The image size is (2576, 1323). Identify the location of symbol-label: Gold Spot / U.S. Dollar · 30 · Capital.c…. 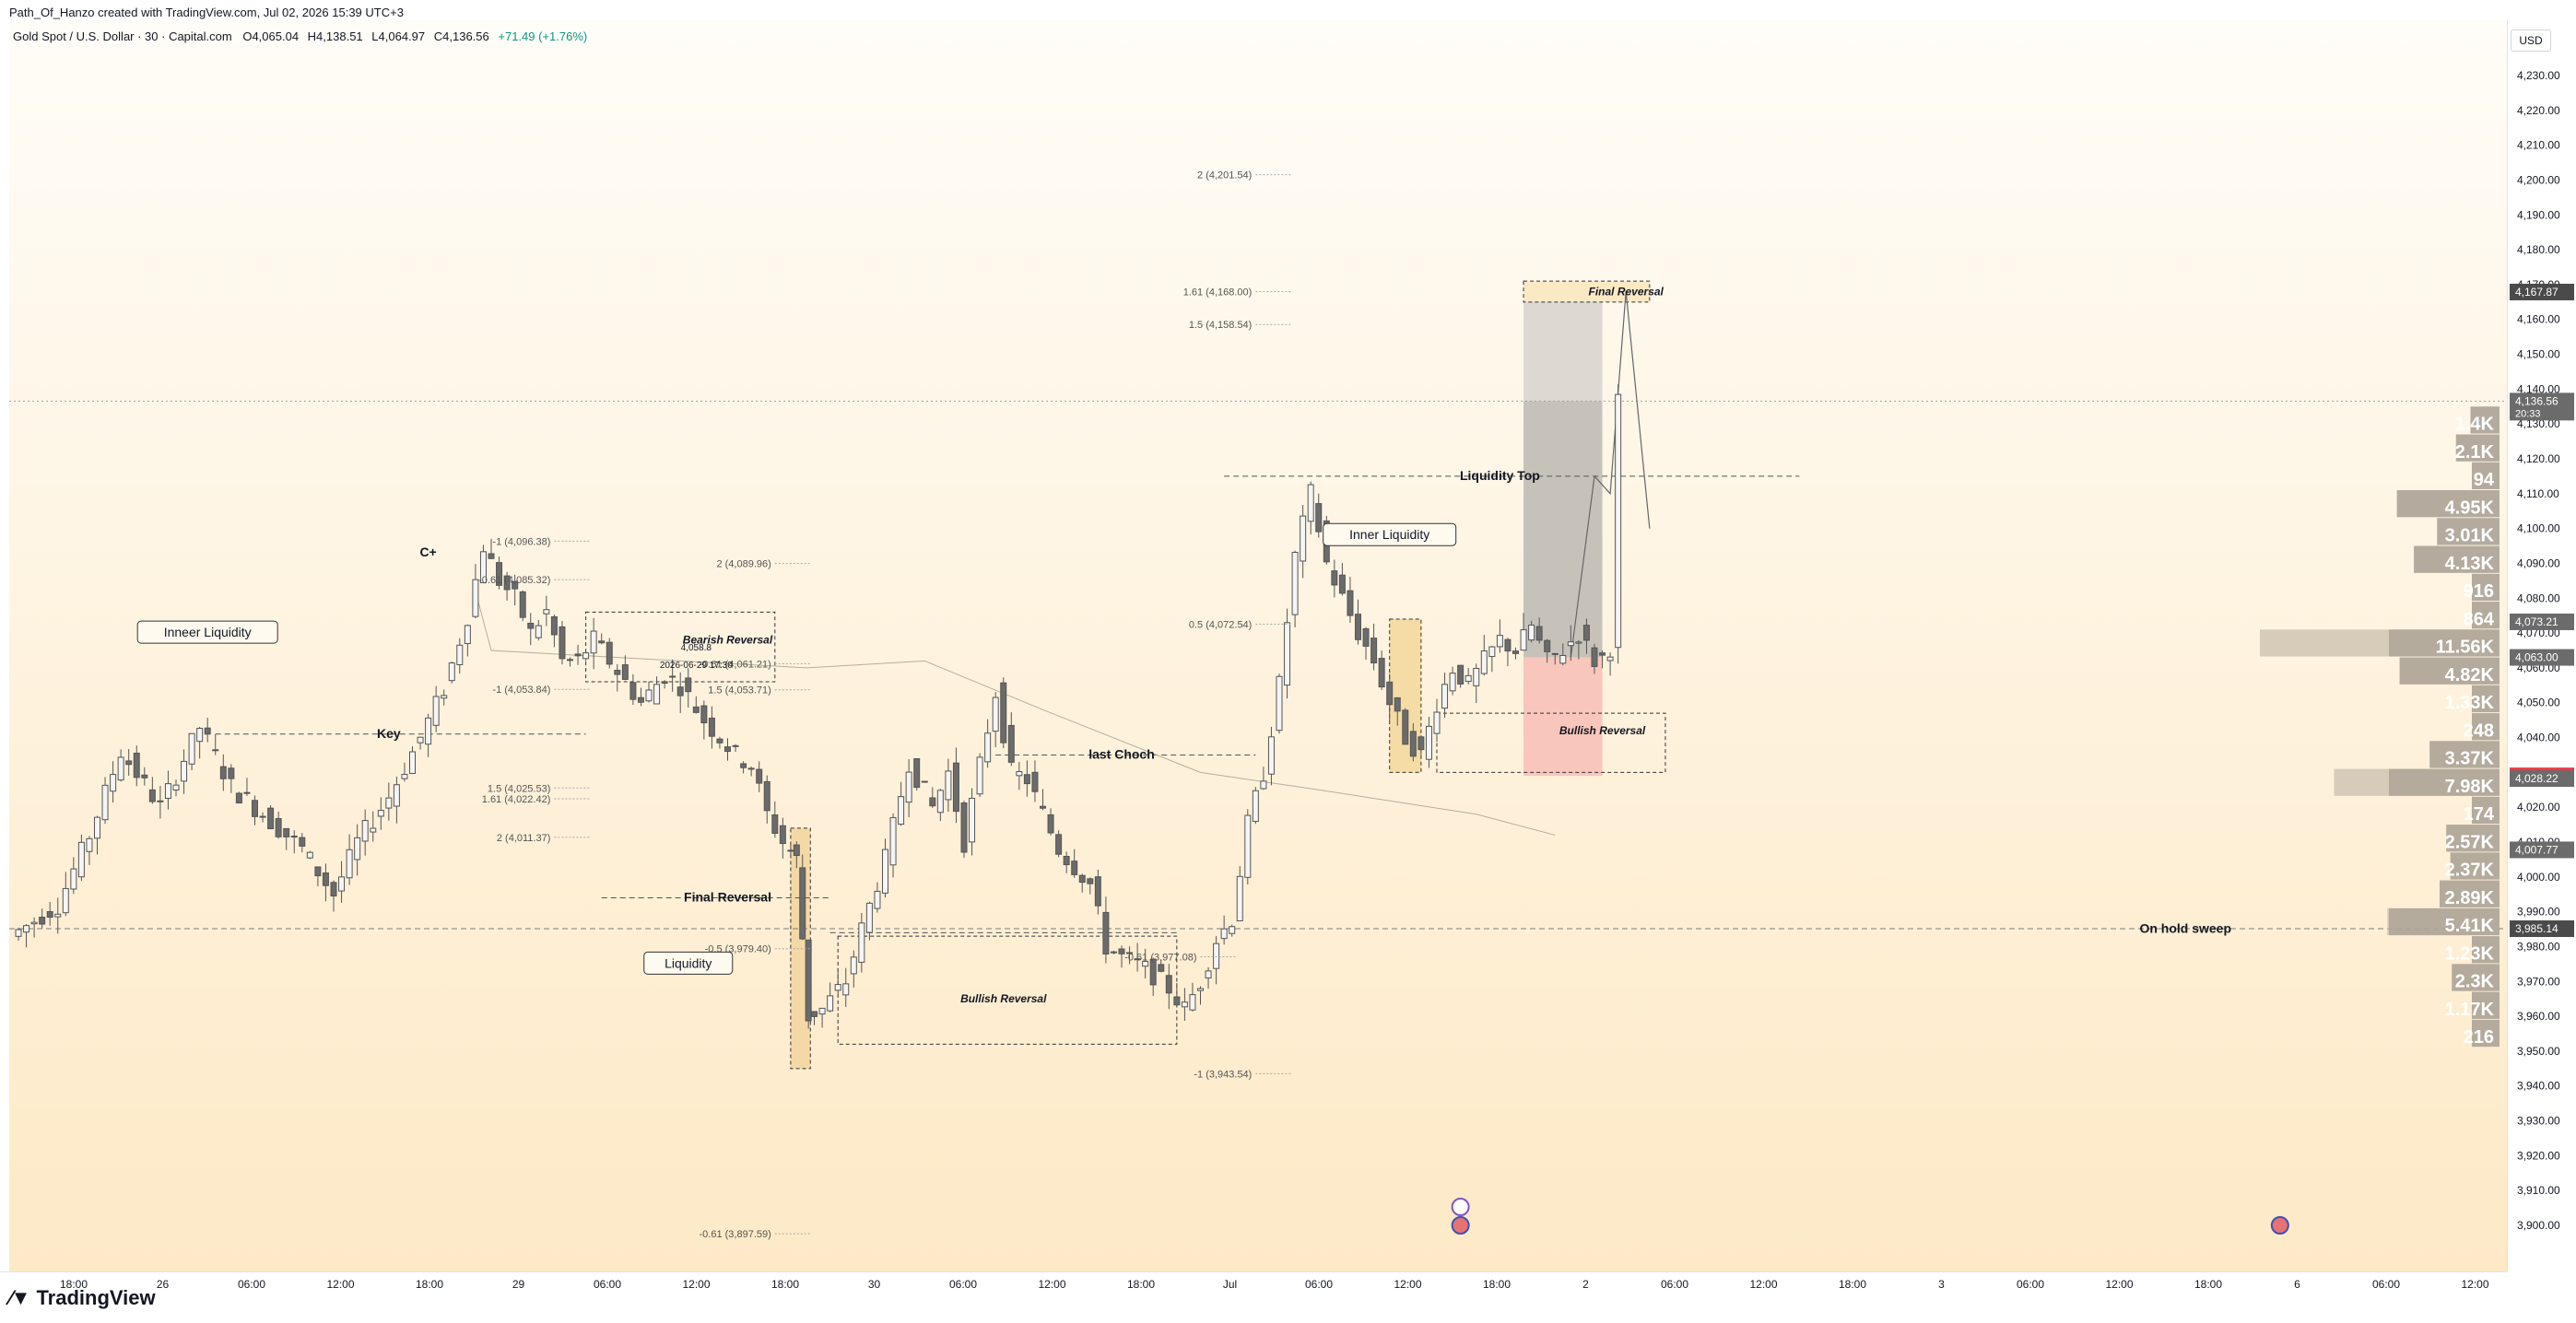
(123, 36).